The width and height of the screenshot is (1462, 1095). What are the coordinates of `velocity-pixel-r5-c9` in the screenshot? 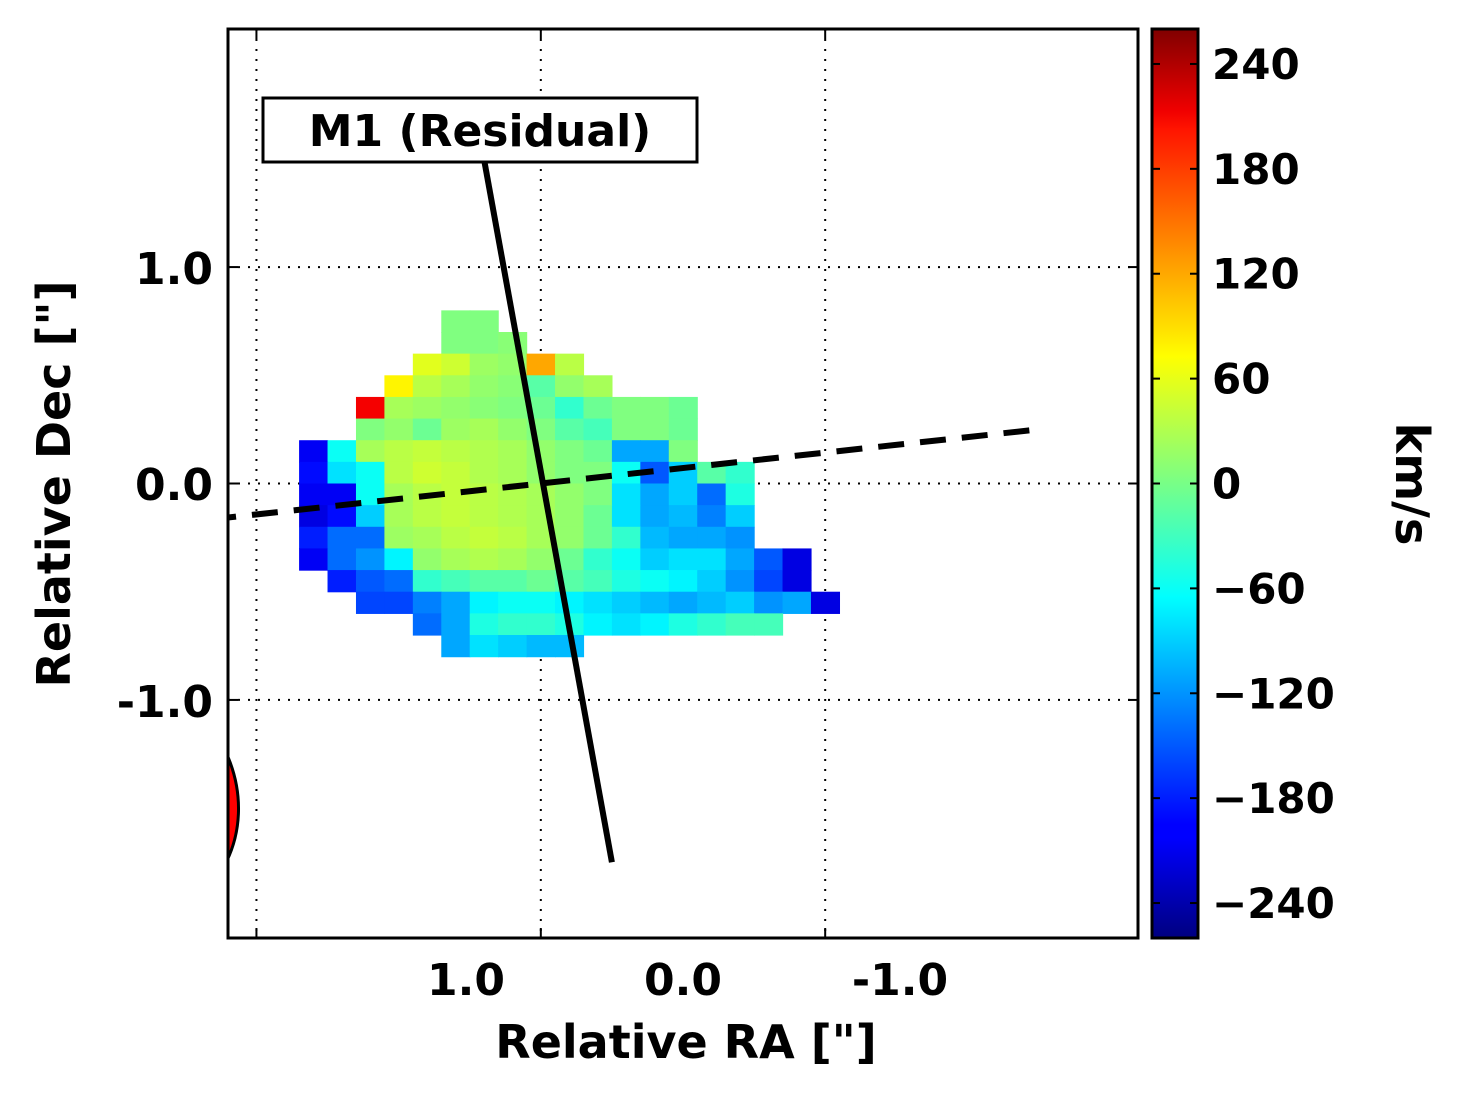 It's located at (626, 429).